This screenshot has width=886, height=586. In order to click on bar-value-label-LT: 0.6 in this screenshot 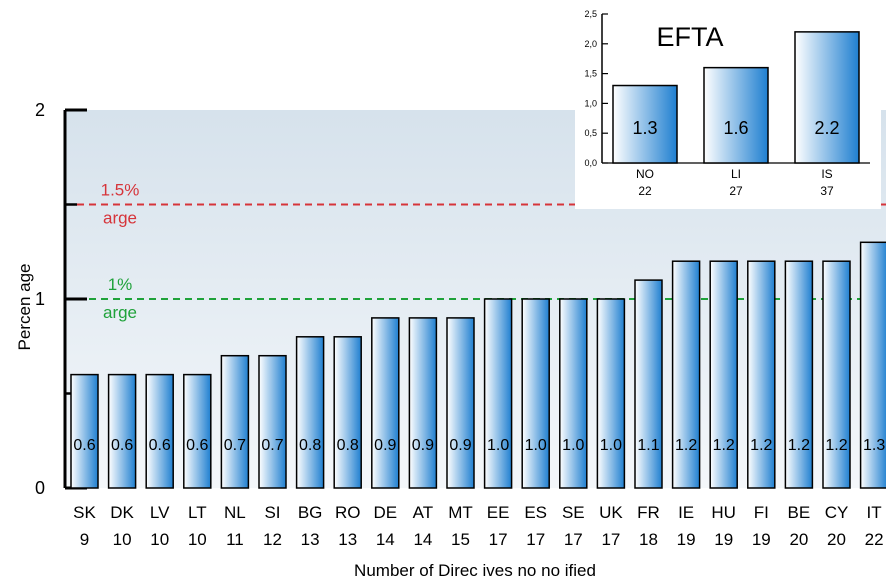, I will do `click(197, 445)`.